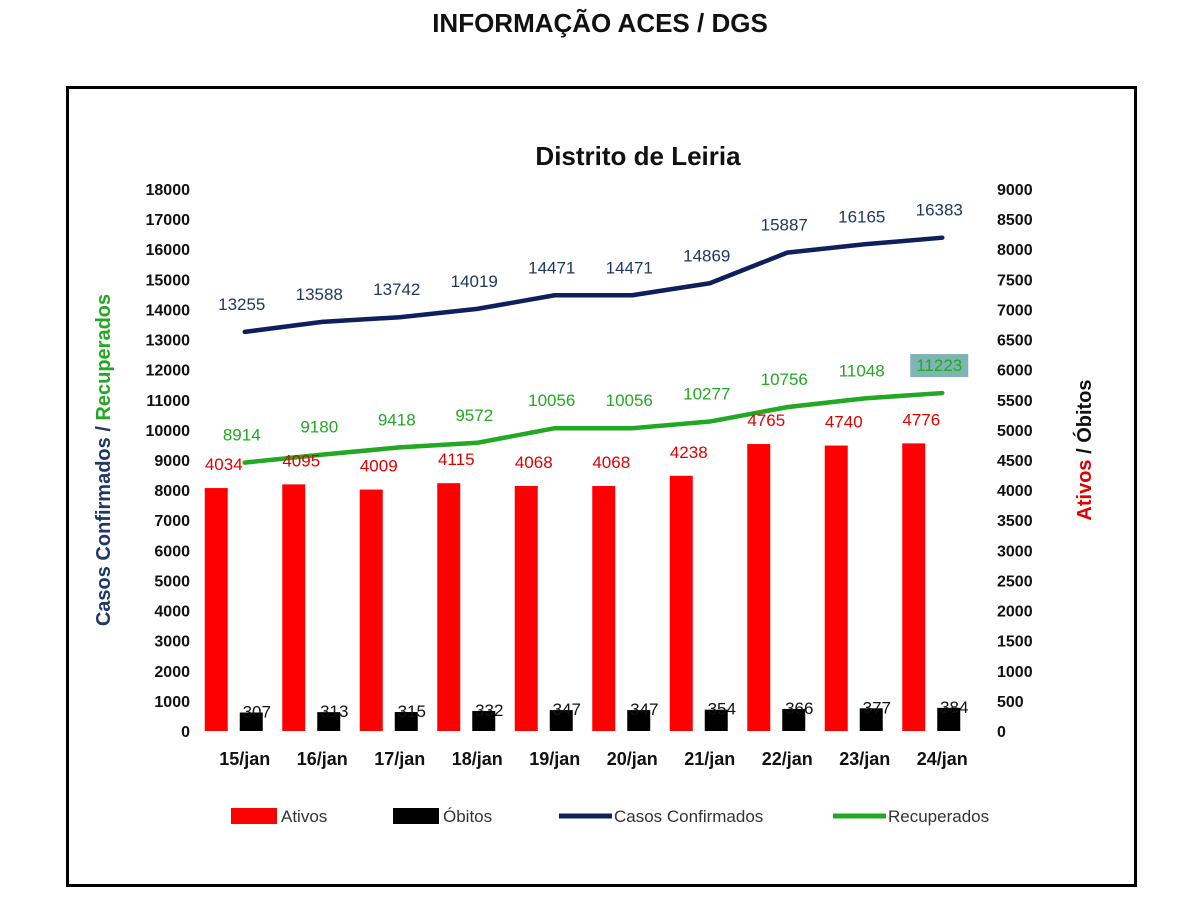 The height and width of the screenshot is (915, 1200). I want to click on data-label-obitos: 307, so click(257, 712).